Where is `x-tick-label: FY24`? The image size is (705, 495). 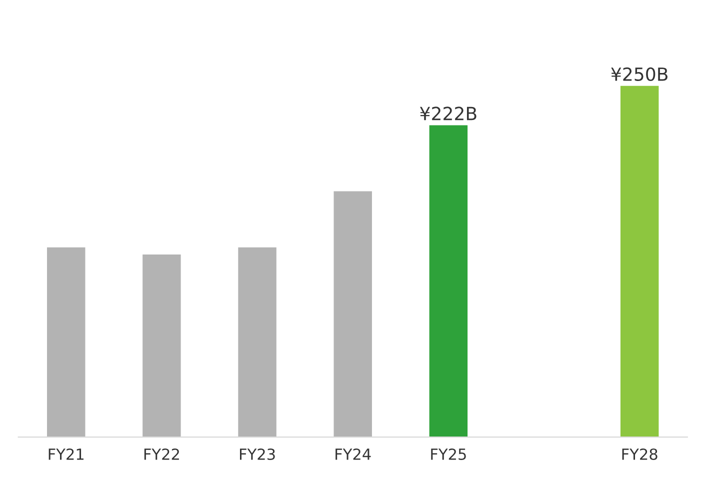 x-tick-label: FY24 is located at coordinates (353, 454).